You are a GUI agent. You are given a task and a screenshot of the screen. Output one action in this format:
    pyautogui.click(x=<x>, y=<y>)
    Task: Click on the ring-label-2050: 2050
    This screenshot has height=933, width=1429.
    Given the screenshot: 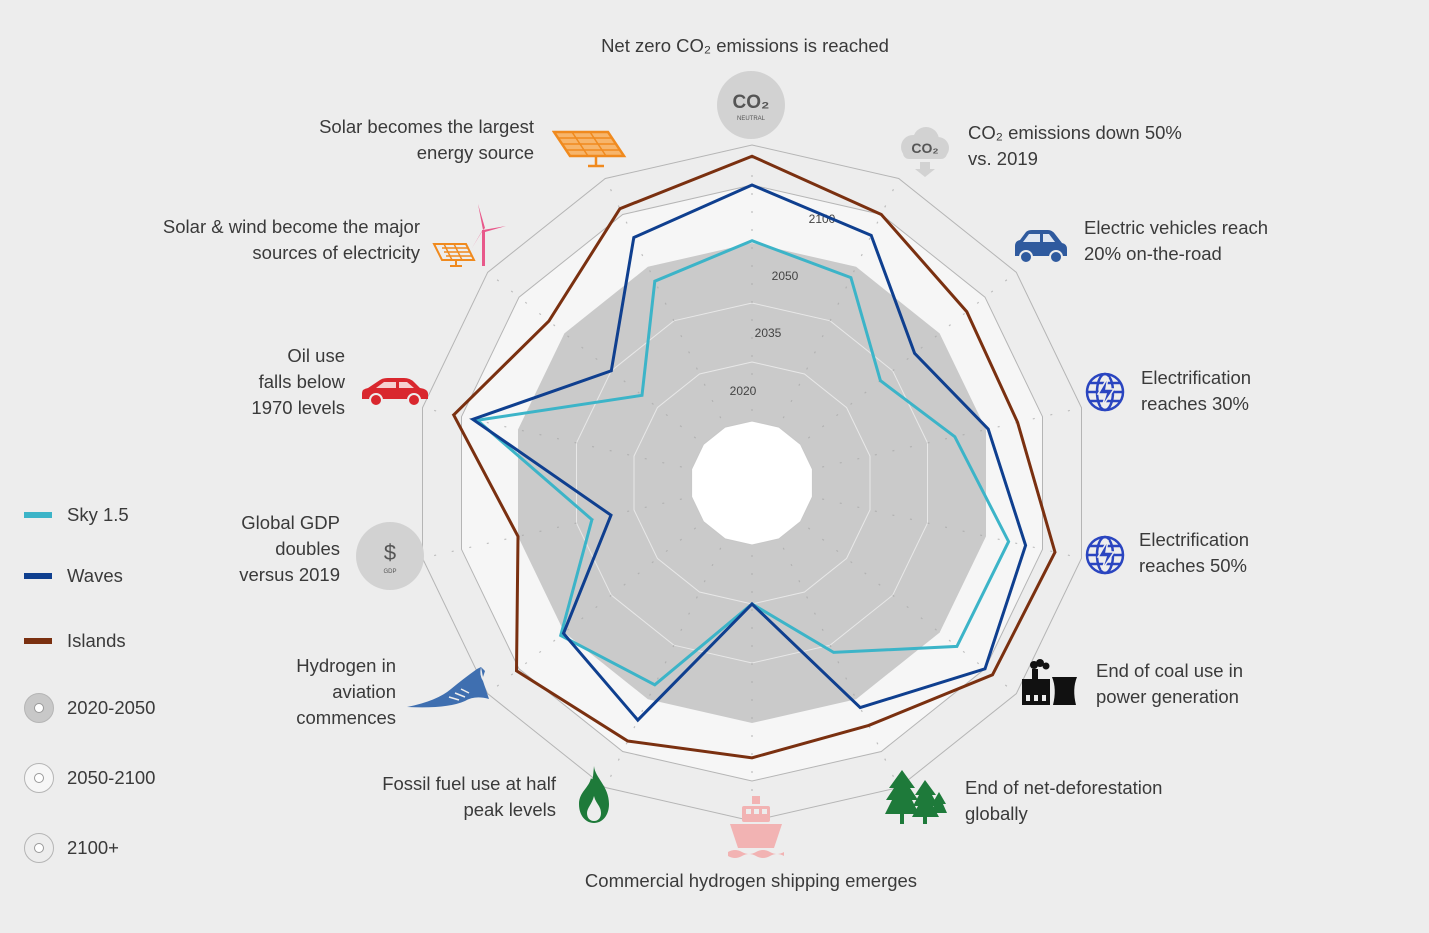 What is the action you would take?
    pyautogui.click(x=785, y=276)
    